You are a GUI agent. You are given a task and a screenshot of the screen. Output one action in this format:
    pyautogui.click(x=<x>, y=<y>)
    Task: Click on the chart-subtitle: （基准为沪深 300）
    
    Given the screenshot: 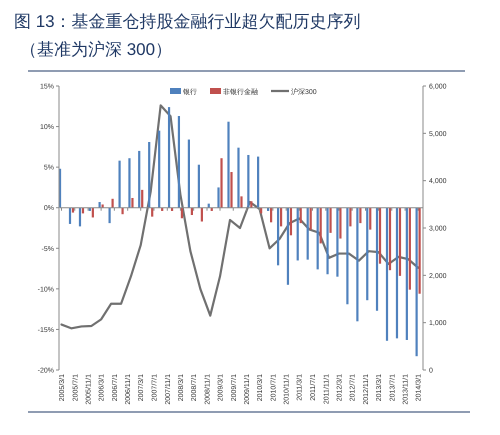 What is the action you would take?
    pyautogui.click(x=96, y=49)
    